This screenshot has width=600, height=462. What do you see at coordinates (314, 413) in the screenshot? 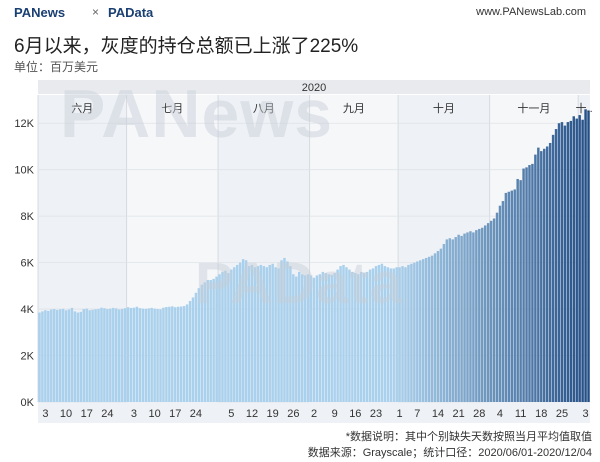
I see `x-tick-strip` at bounding box center [314, 413].